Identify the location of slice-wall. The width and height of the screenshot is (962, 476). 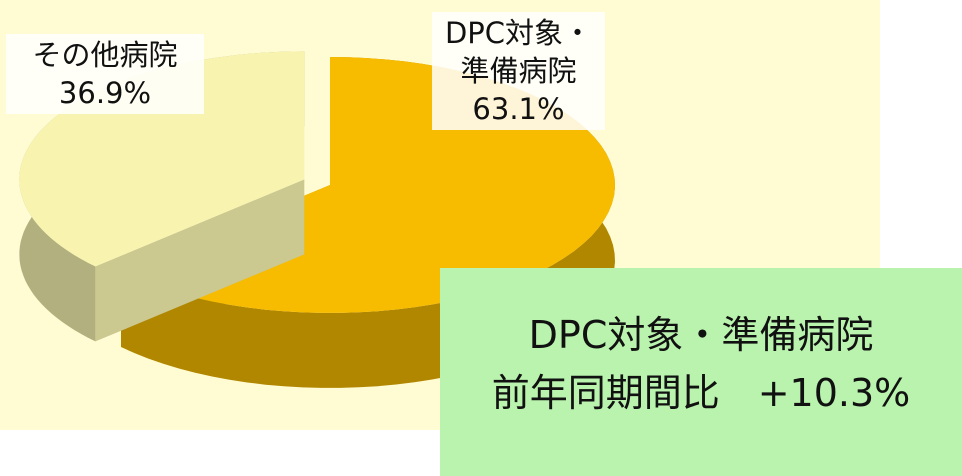
(200, 260).